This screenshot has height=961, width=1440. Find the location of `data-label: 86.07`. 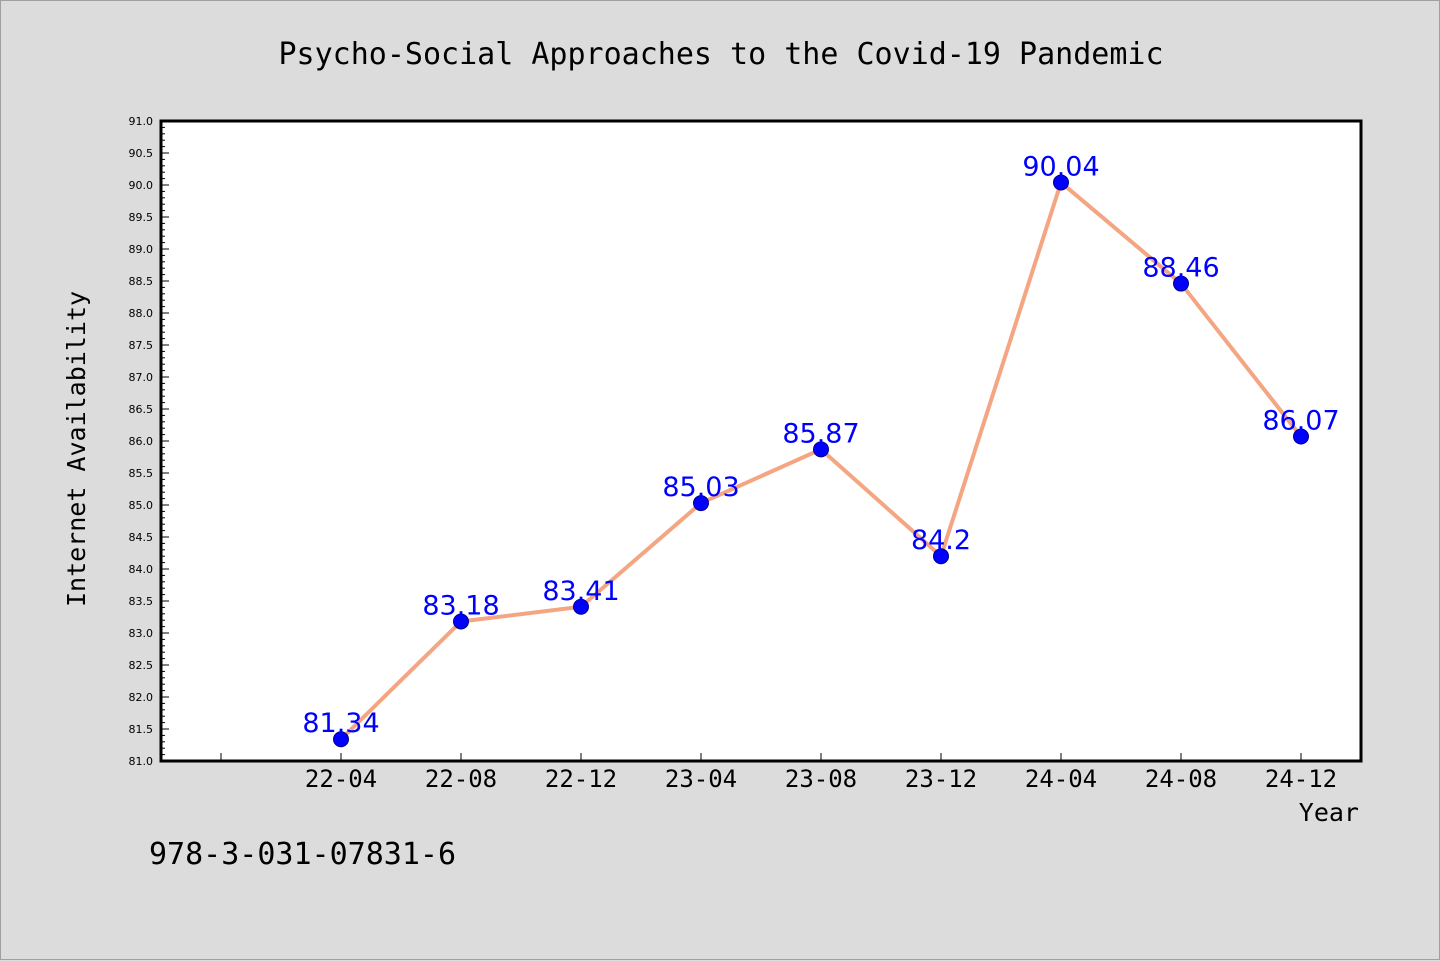

data-label: 86.07 is located at coordinates (1300, 421).